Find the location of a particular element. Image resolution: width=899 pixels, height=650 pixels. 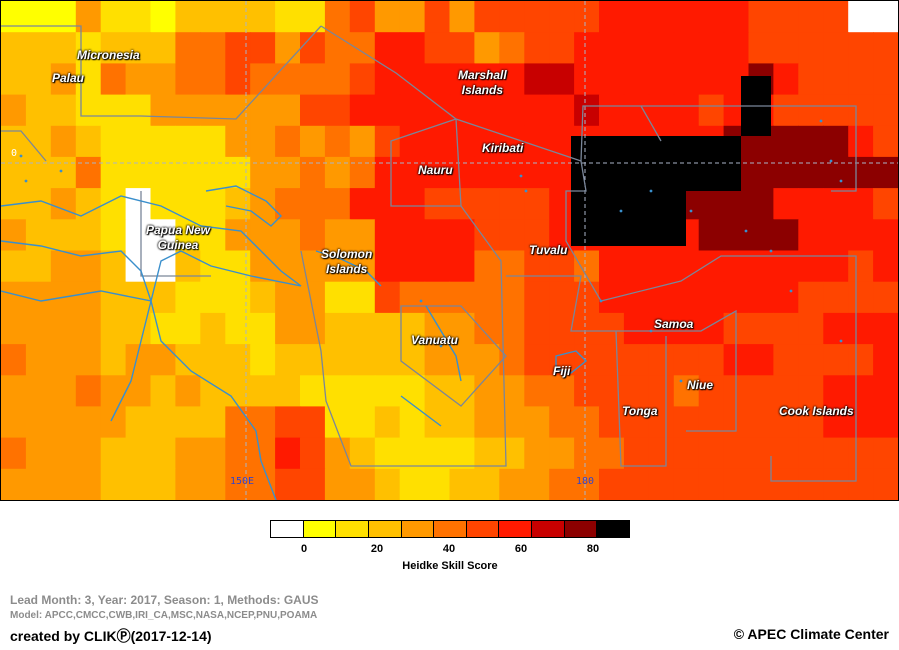

label-samoa: Samoa is located at coordinates (674, 324).